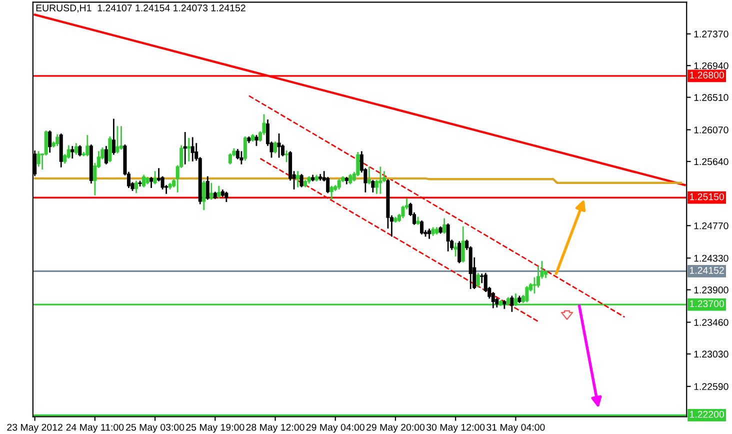  I want to click on y-tick-label: 1.23030, so click(711, 354).